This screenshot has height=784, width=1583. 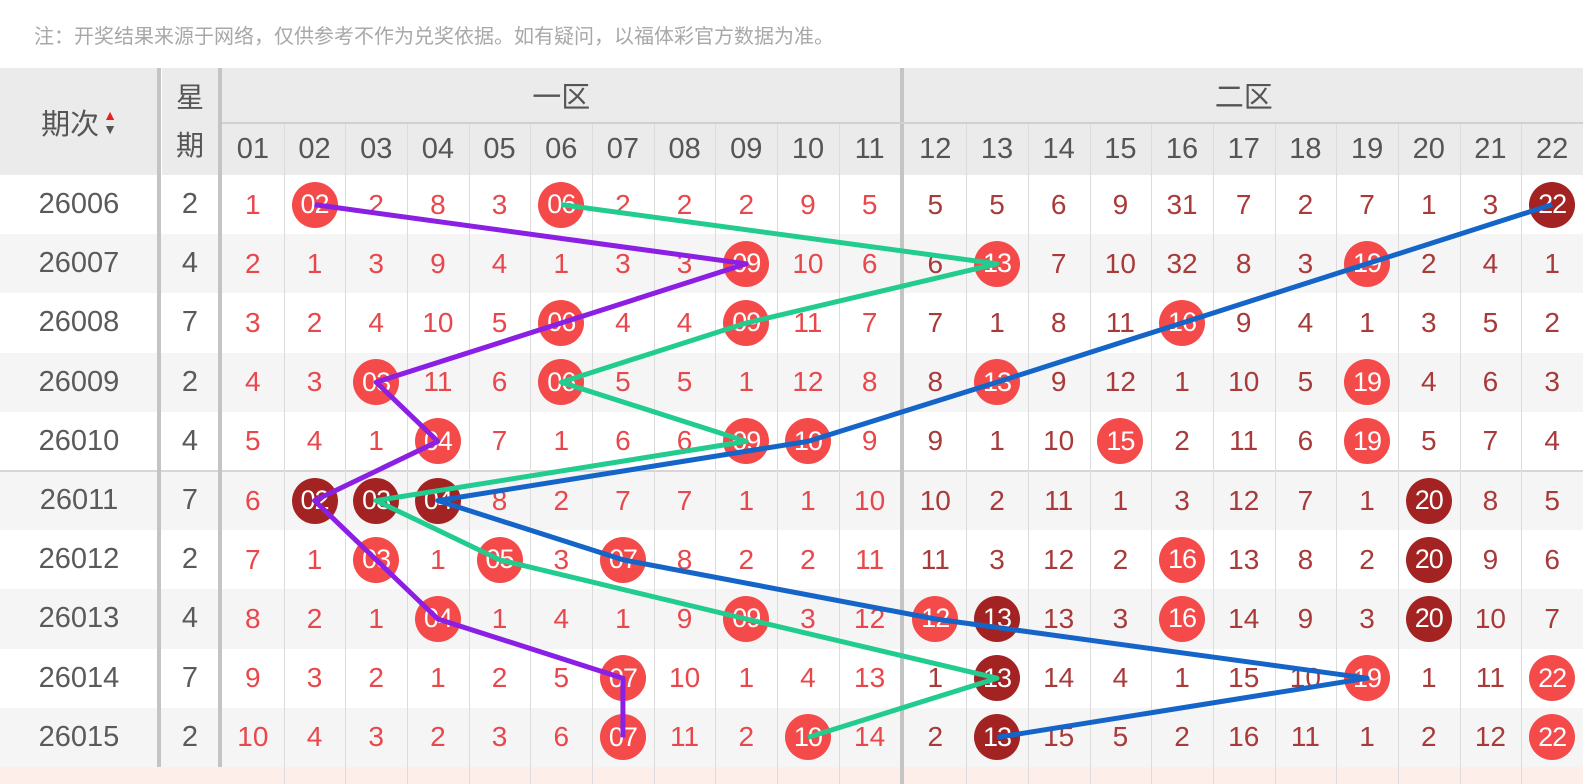 I want to click on drawn-ball: 19, so click(x=1367, y=678).